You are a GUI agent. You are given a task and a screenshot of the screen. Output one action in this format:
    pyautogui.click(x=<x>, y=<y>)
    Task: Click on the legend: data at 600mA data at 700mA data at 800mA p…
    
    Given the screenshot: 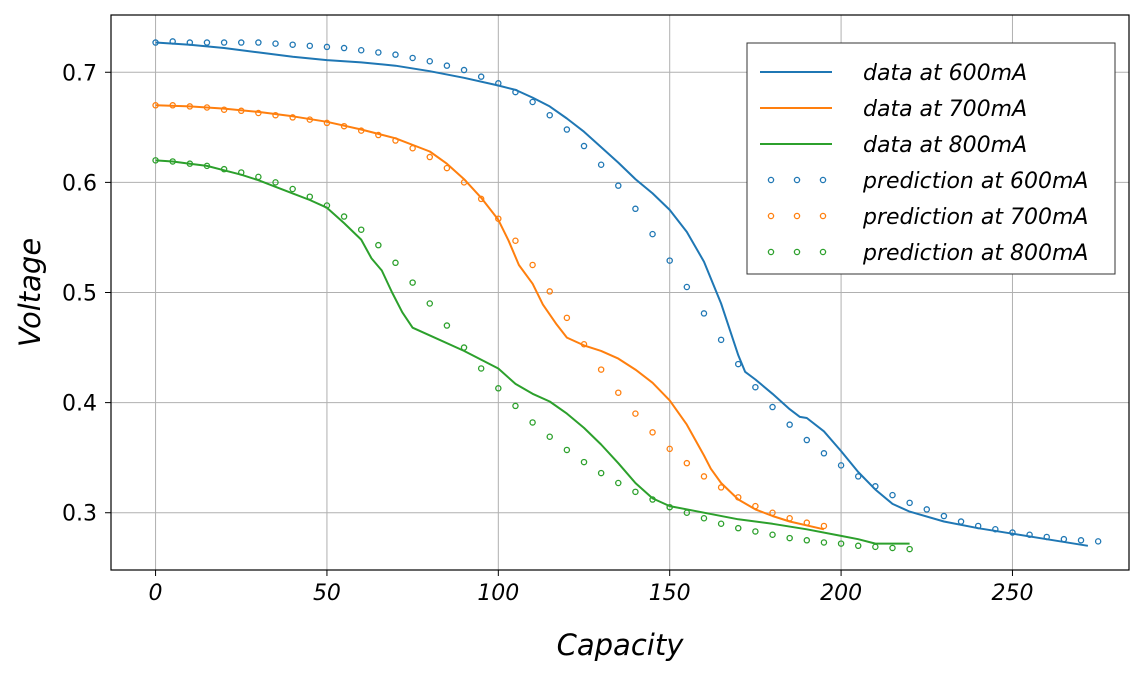 What is the action you would take?
    pyautogui.click(x=931, y=158)
    